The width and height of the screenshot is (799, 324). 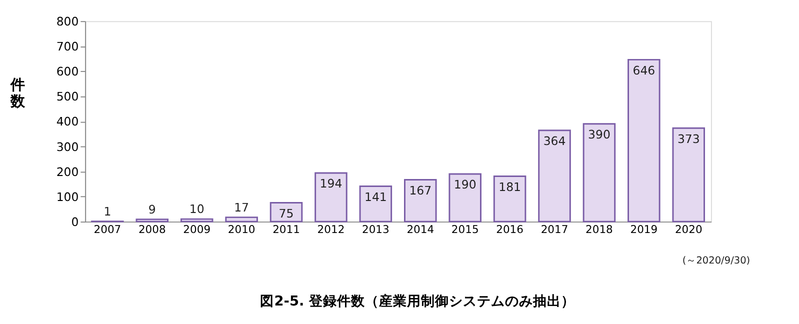 I want to click on x-tick-label: 2020, so click(x=688, y=229).